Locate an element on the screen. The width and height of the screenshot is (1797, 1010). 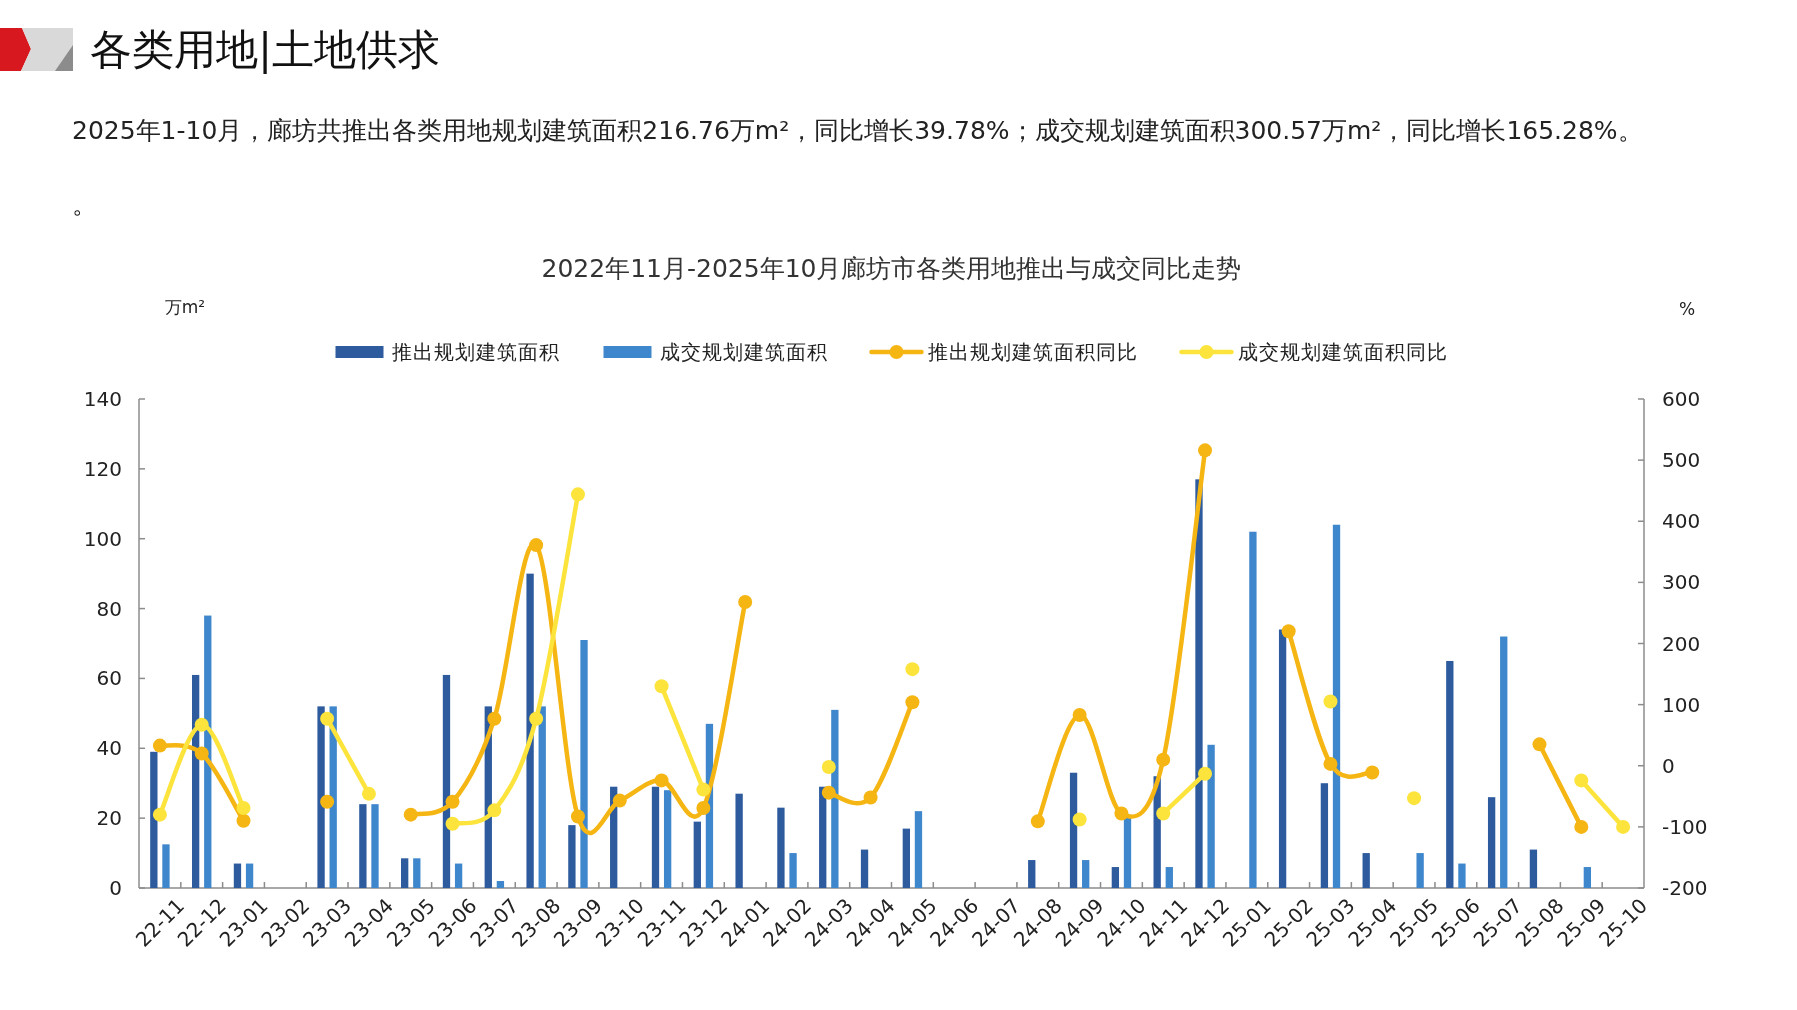
ytick: 120 is located at coordinates (102, 468).